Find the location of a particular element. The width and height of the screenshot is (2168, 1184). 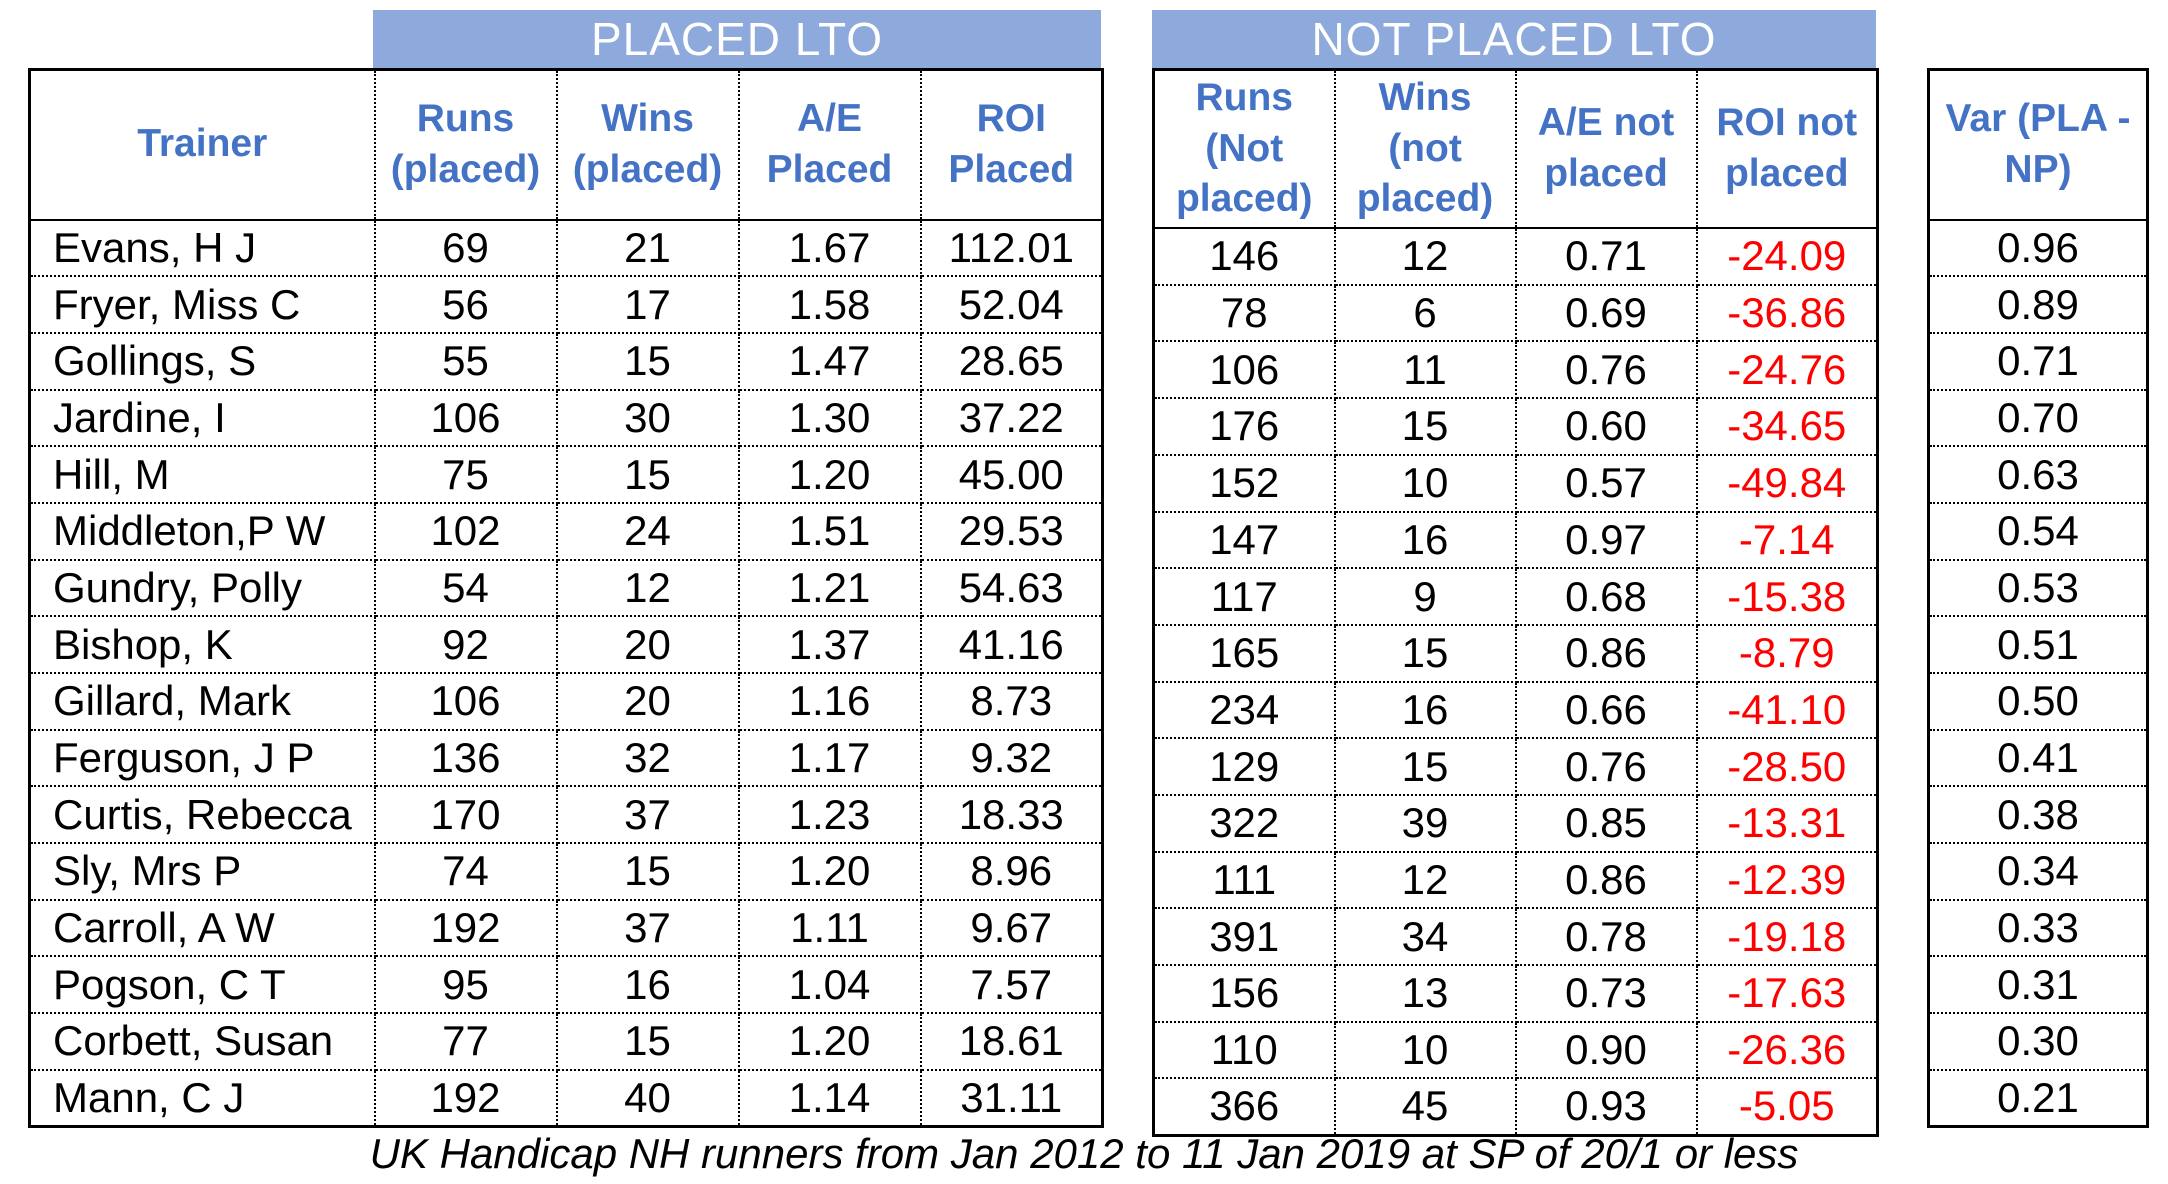

cell-var: 0.21 is located at coordinates (2038, 1098).